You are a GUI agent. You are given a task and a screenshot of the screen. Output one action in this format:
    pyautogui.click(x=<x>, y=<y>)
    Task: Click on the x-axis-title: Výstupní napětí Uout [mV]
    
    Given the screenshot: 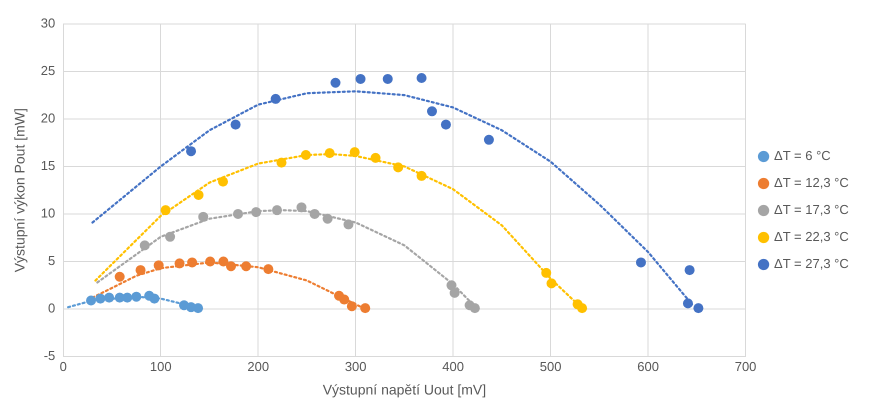 What is the action you would take?
    pyautogui.click(x=404, y=389)
    